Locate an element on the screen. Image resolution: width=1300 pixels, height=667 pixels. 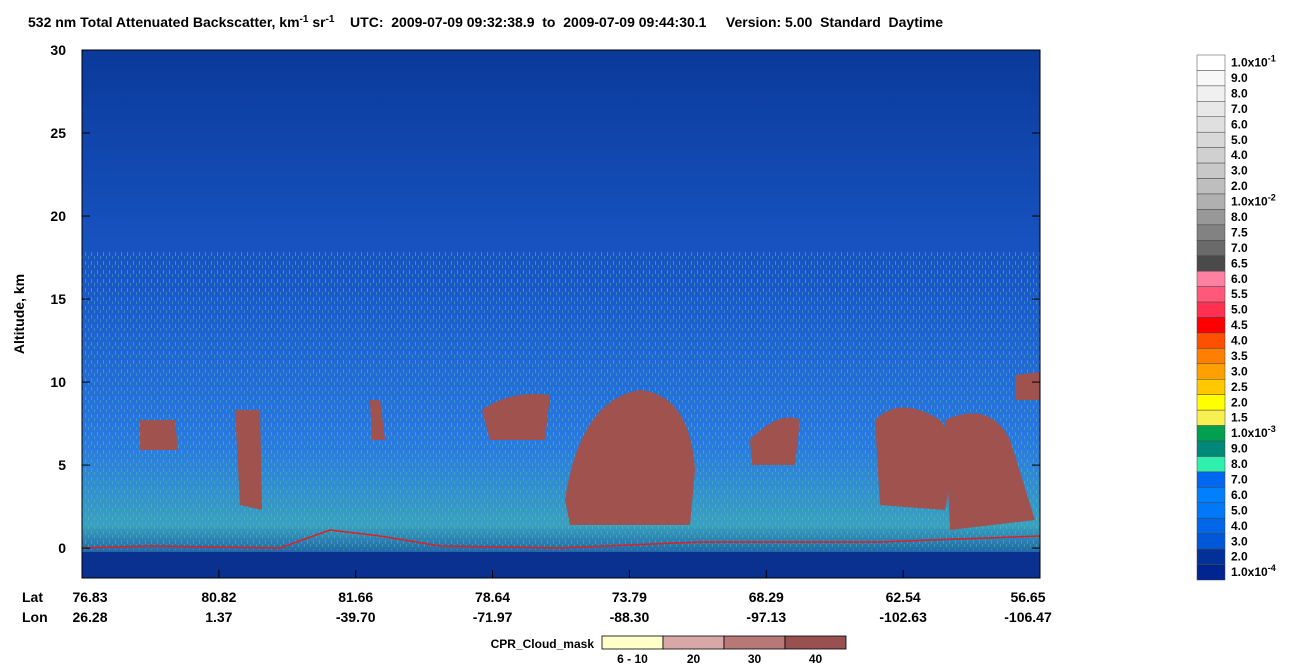
colorbar-label-exp: -1 is located at coordinates (1272, 59).